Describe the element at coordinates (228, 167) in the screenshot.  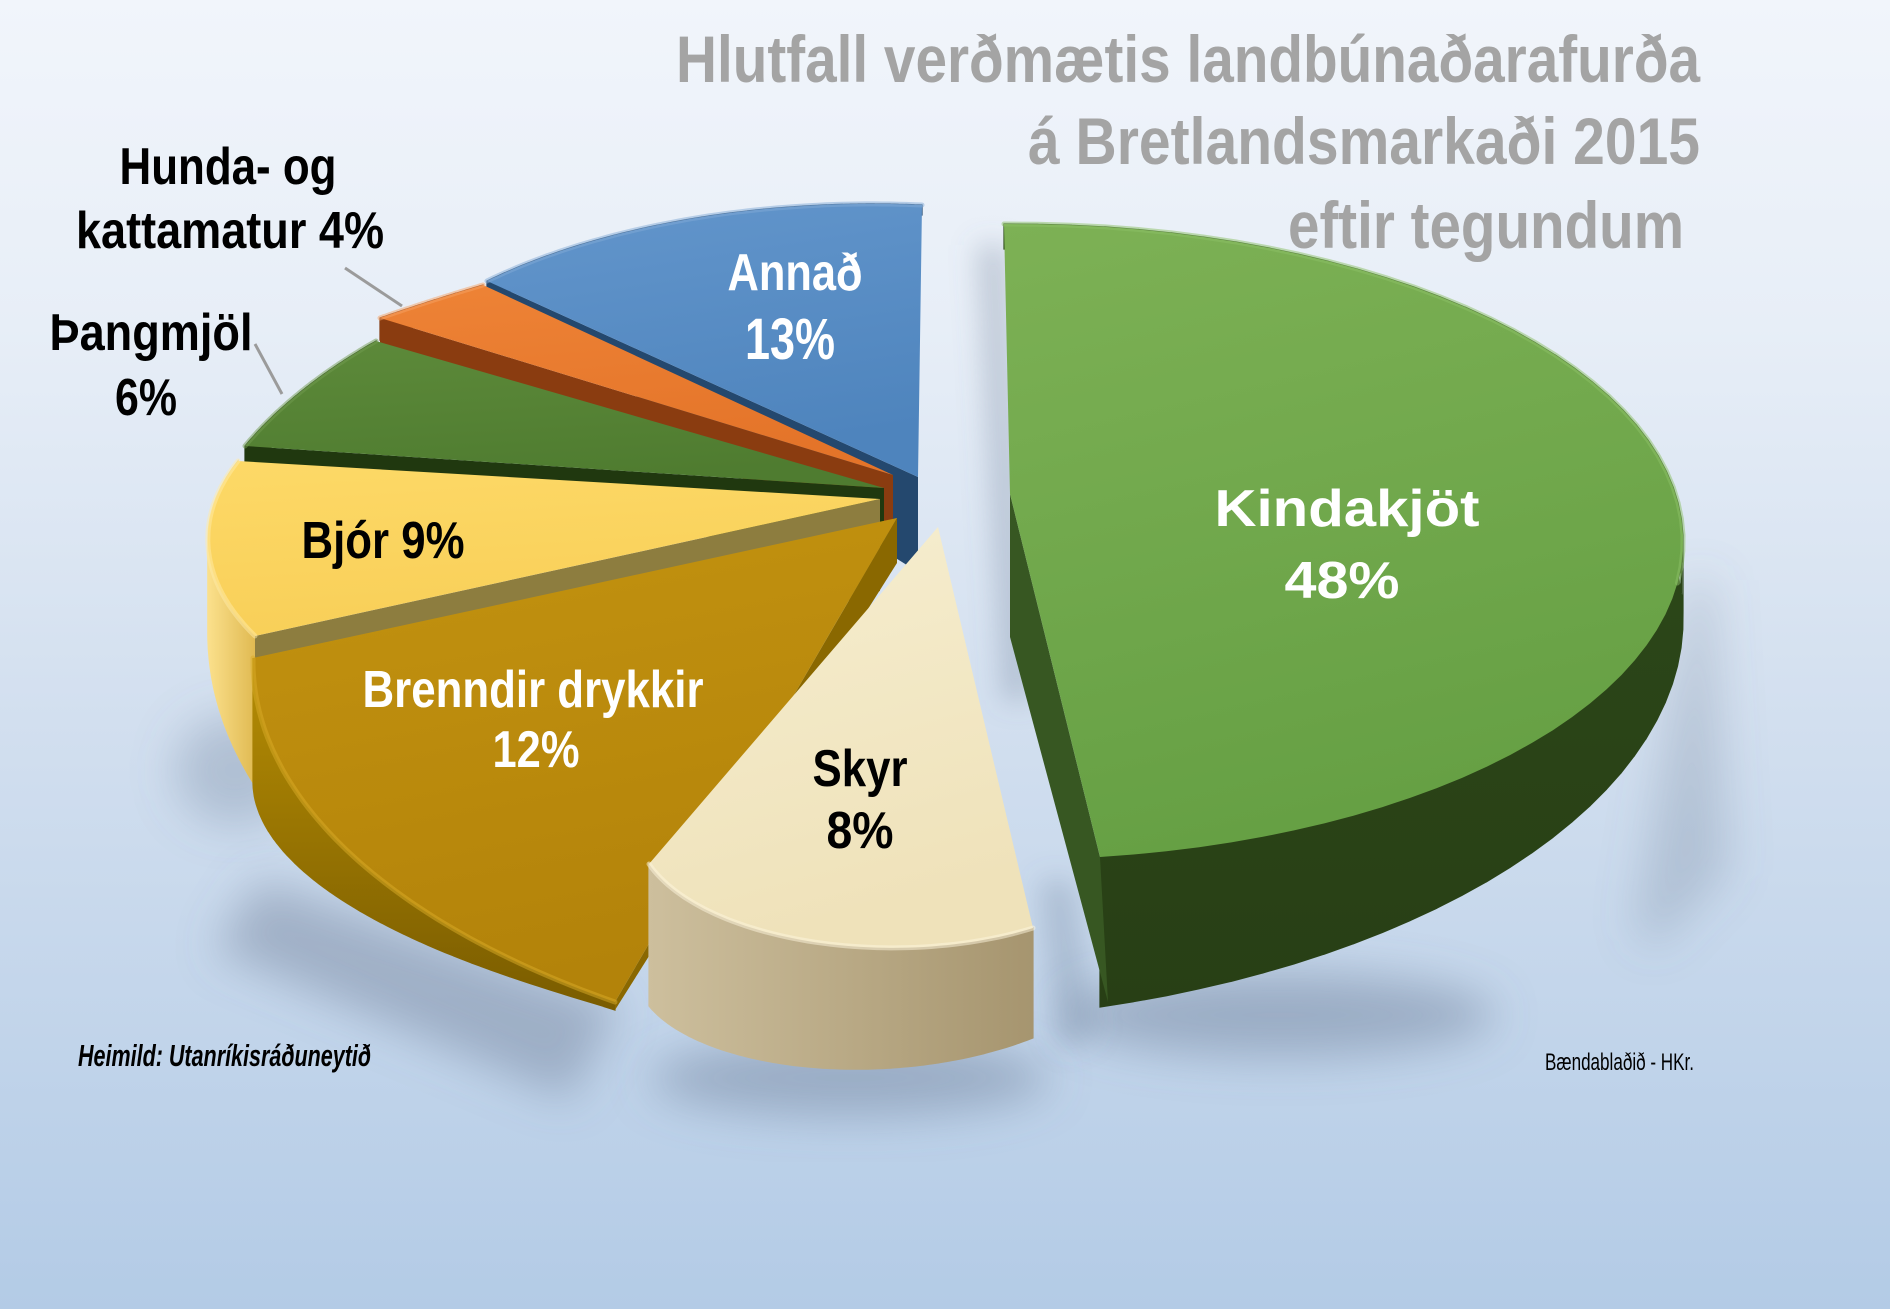
I see `svg-text: Hunda- og` at that location.